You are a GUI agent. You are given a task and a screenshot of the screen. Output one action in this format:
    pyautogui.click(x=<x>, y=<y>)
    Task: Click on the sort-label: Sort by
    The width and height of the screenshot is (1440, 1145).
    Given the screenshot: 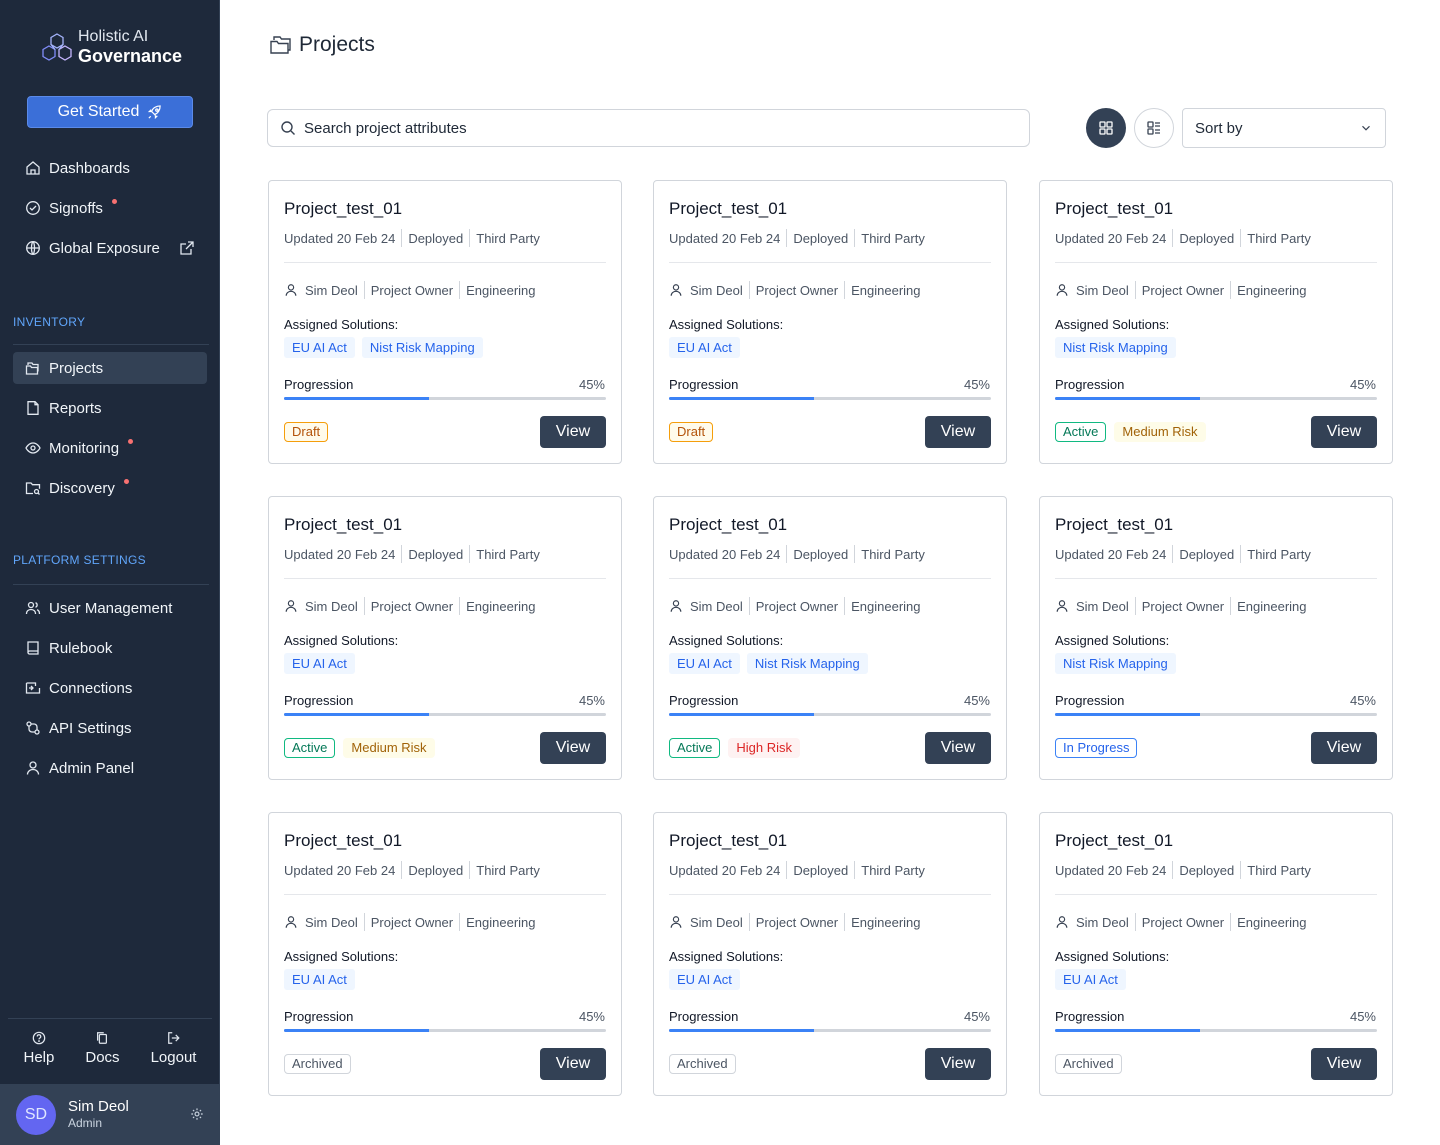 What is the action you would take?
    pyautogui.click(x=1219, y=128)
    